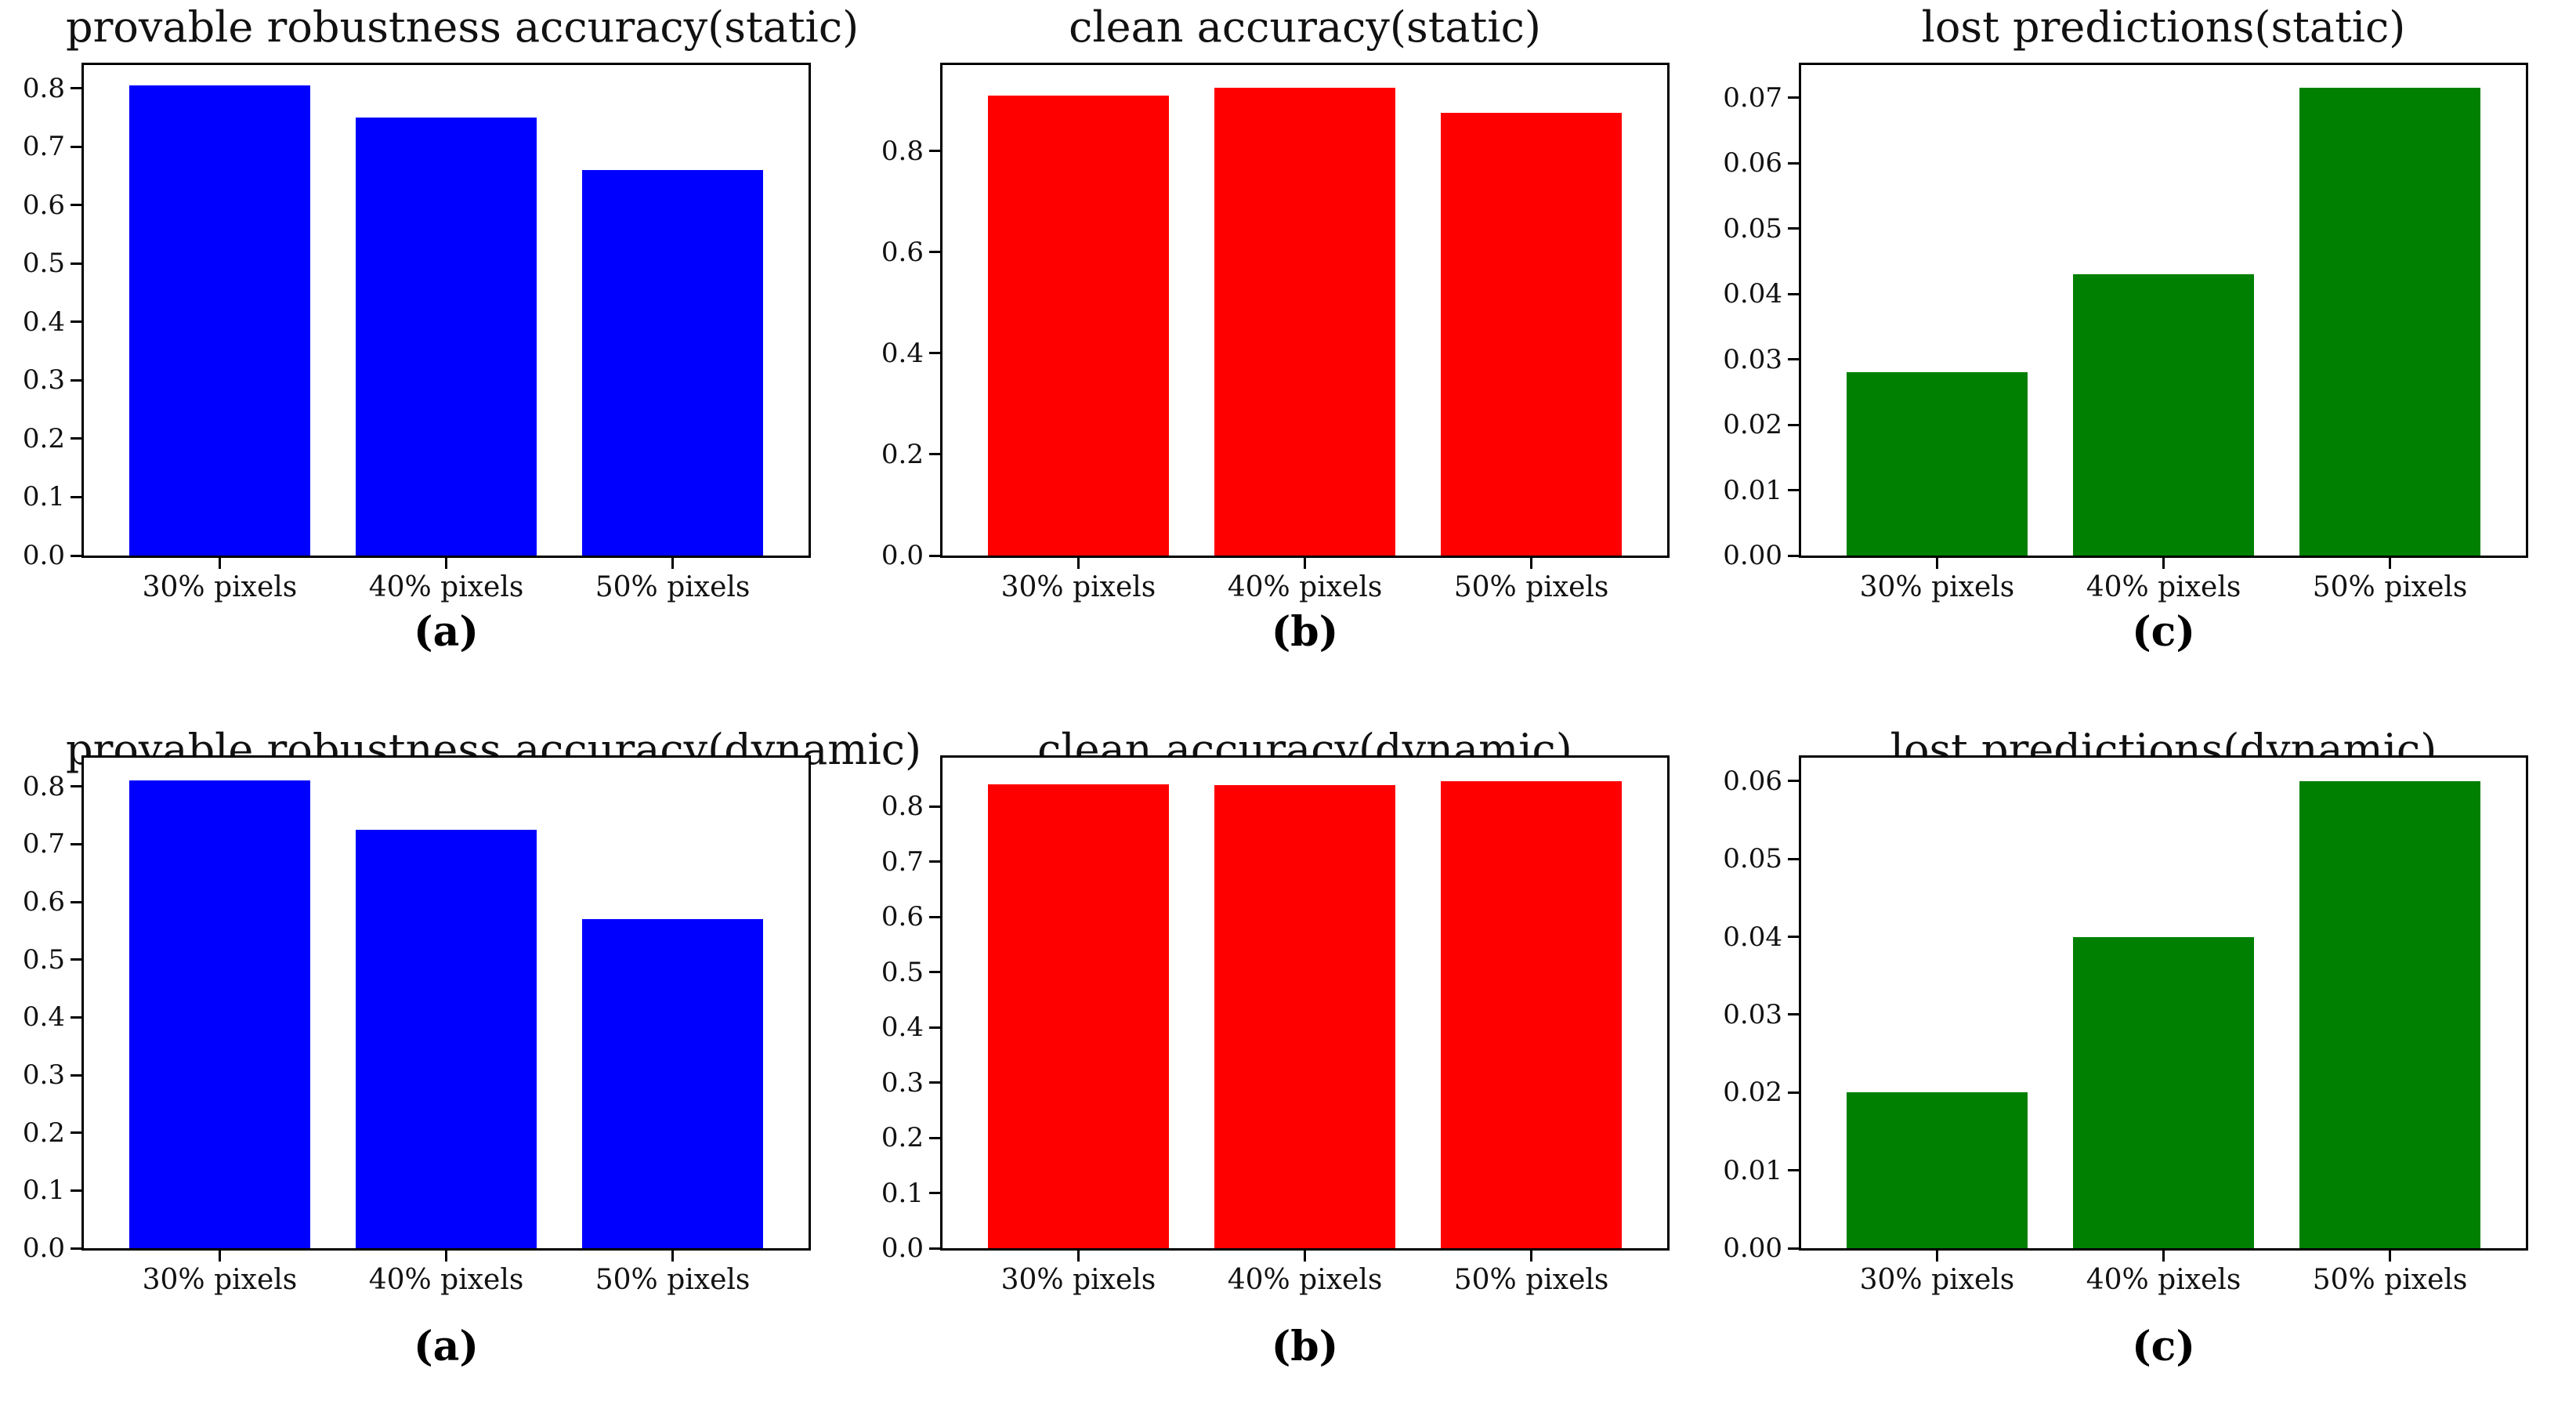  Describe the element at coordinates (903, 861) in the screenshot. I see `y-tick-label: 0.7` at that location.